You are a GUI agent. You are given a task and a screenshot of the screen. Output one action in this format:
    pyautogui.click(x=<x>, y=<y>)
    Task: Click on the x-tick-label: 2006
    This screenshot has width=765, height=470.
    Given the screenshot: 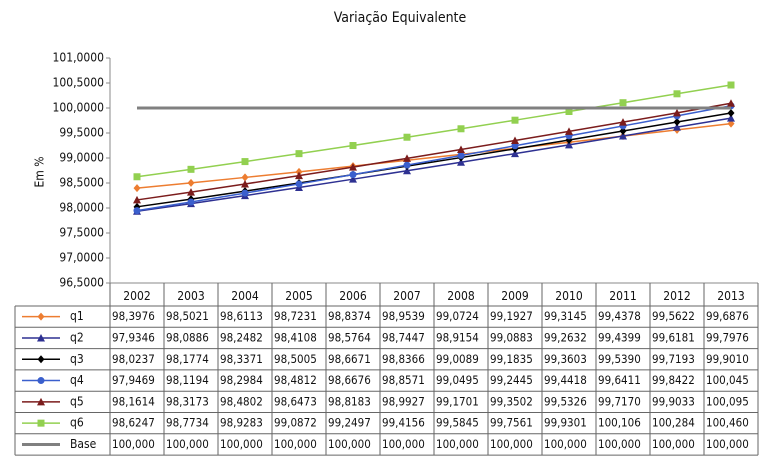 What is the action you would take?
    pyautogui.click(x=353, y=296)
    